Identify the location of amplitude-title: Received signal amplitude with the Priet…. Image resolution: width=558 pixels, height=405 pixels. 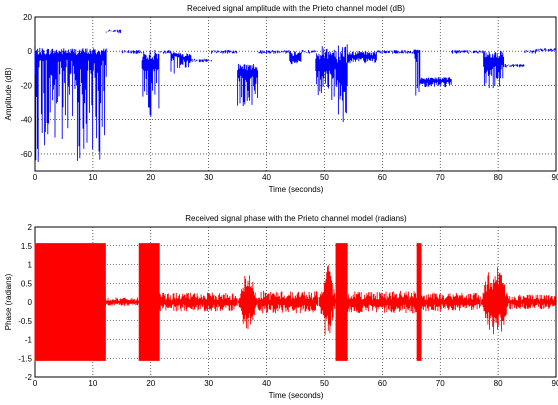
(296, 8).